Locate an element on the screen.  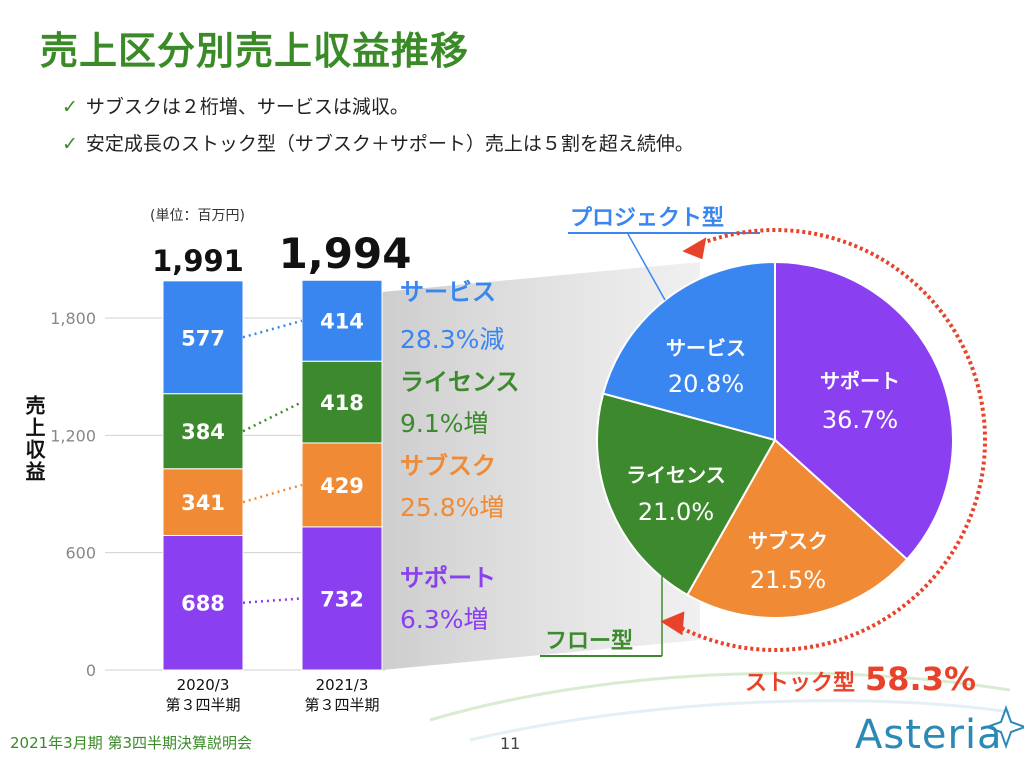
series-change-support: 6.3%増 is located at coordinates (444, 619).